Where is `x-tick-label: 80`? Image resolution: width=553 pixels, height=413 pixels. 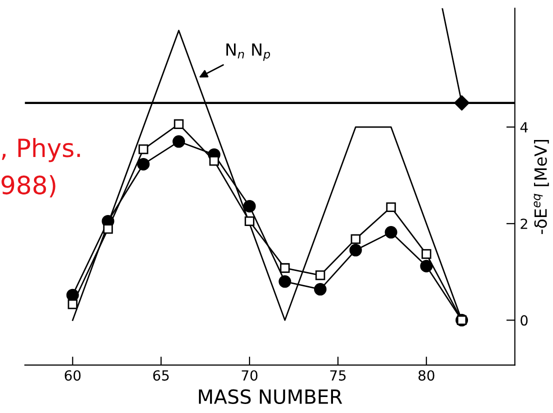 x-tick-label: 80 is located at coordinates (426, 375).